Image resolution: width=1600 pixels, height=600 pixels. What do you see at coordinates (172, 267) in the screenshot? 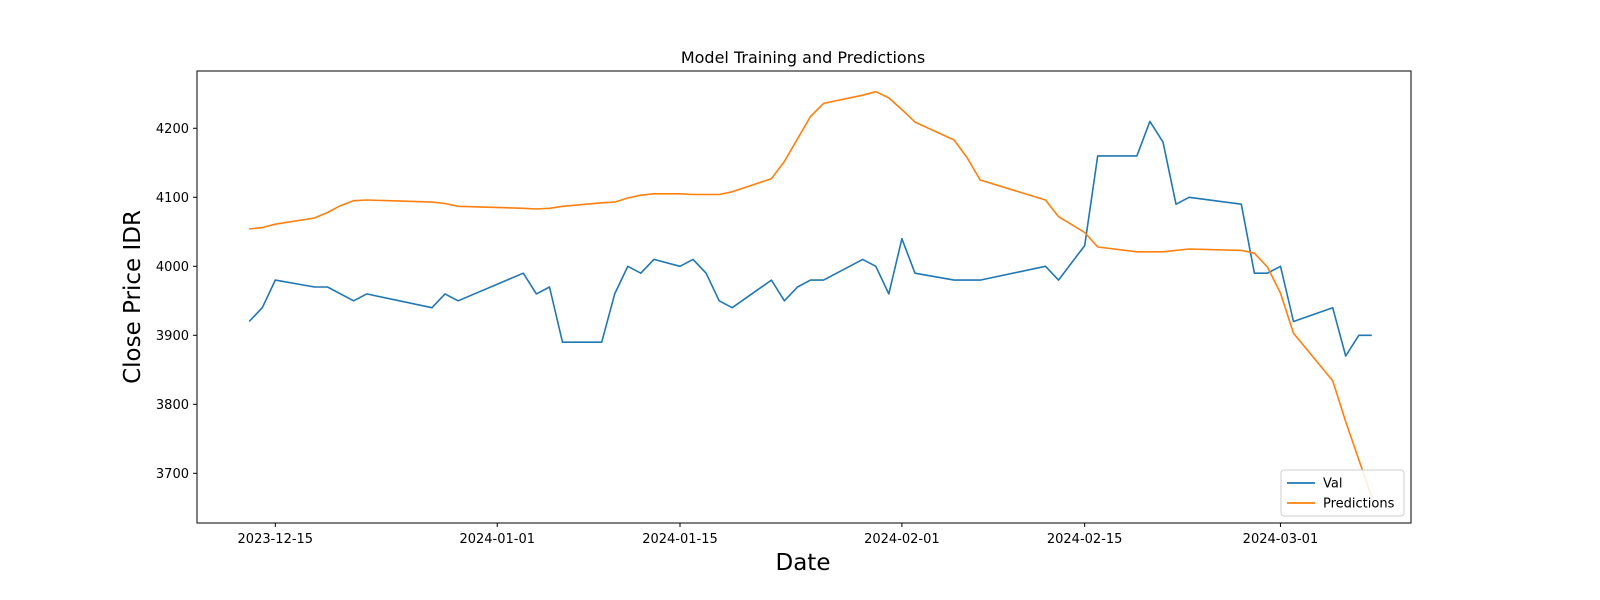
I see `y-tick-label: 4000` at bounding box center [172, 267].